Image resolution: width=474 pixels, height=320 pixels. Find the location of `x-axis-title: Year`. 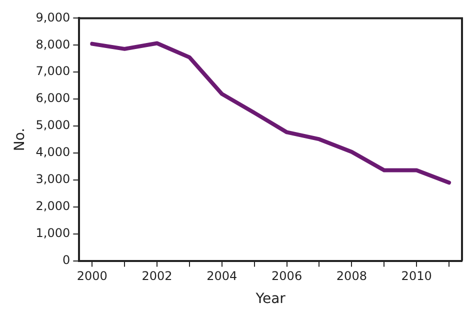

x-axis-title: Year is located at coordinates (270, 299).